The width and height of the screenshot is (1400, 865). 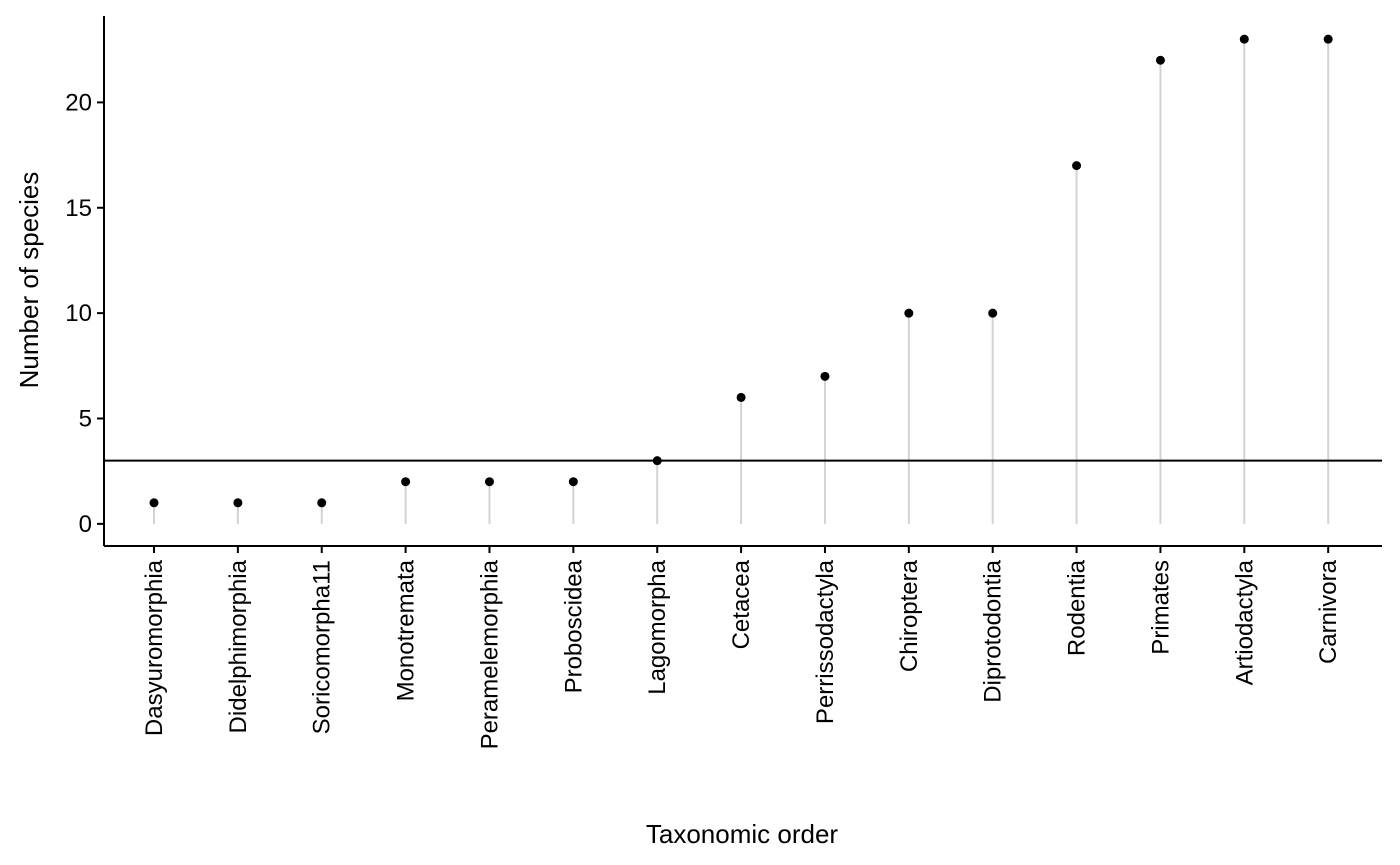 What do you see at coordinates (154, 647) in the screenshot?
I see `x-tick-label: Dasyuromorphia` at bounding box center [154, 647].